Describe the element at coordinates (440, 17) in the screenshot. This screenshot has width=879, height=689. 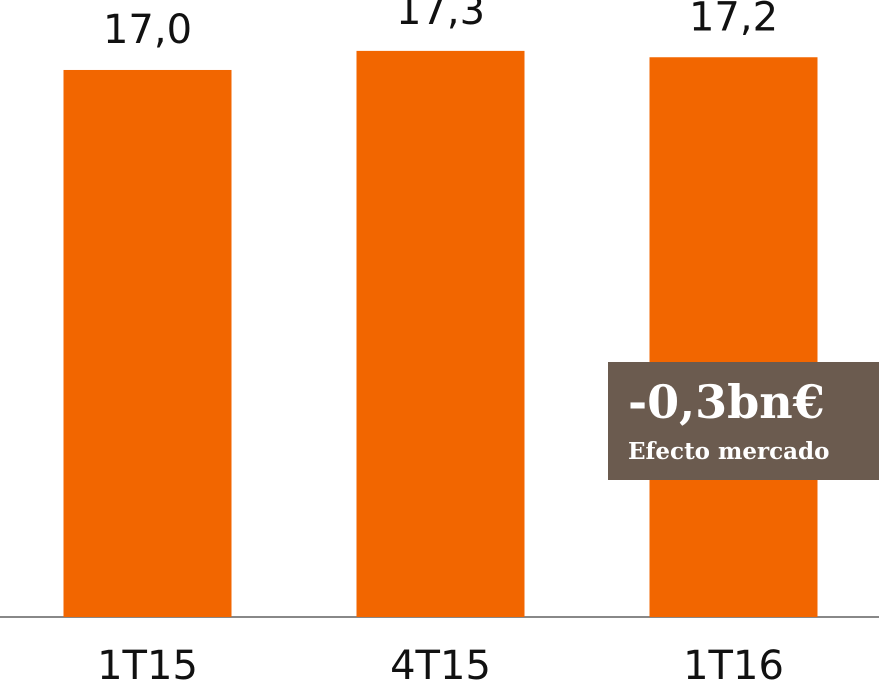
I see `value-label: 17,3` at that location.